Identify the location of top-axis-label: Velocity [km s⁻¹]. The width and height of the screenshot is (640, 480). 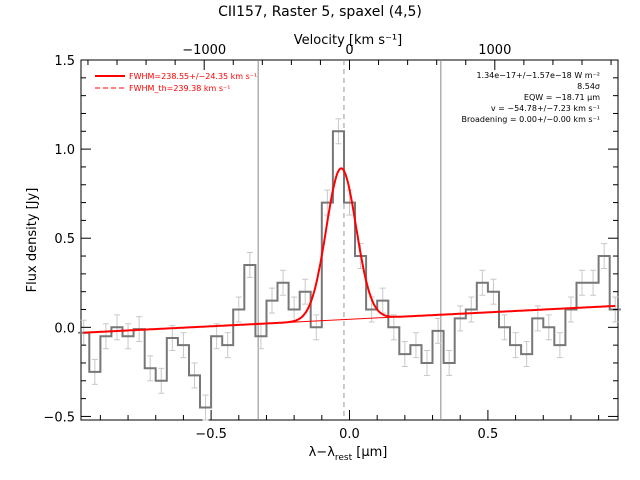
(348, 40).